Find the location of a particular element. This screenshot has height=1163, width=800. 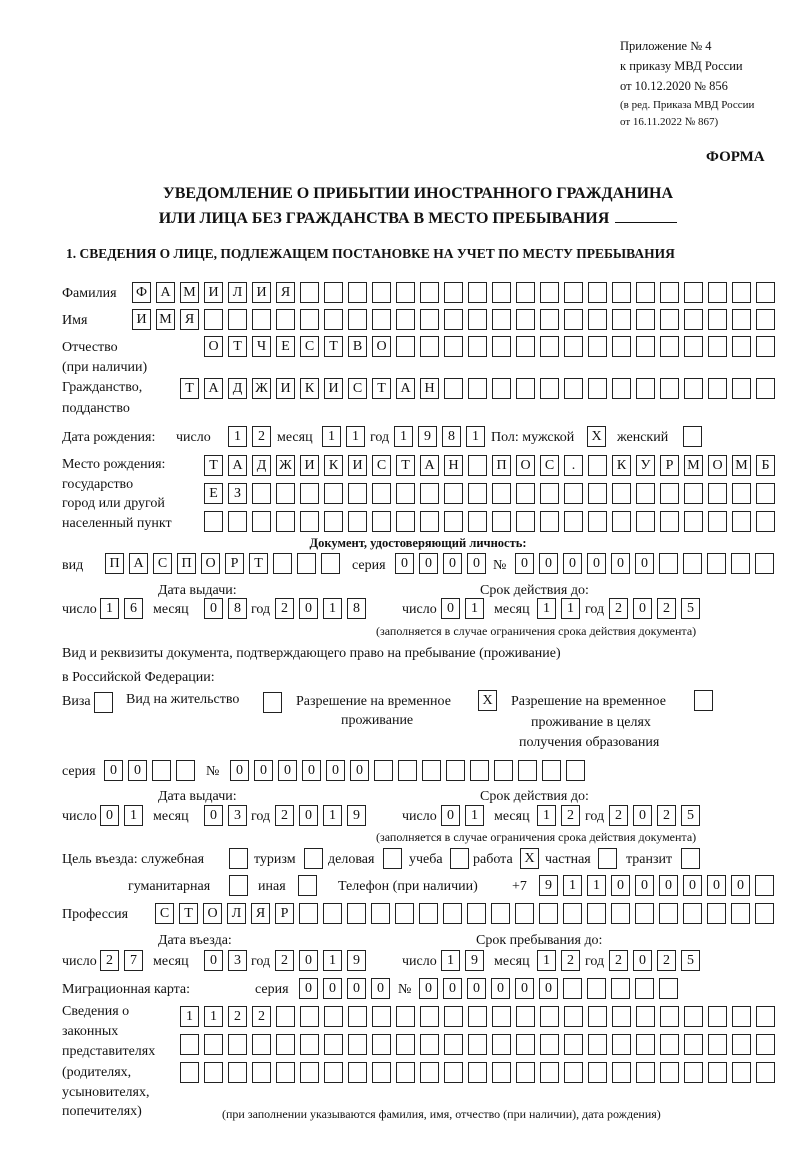

char-box: П is located at coordinates (114, 563).